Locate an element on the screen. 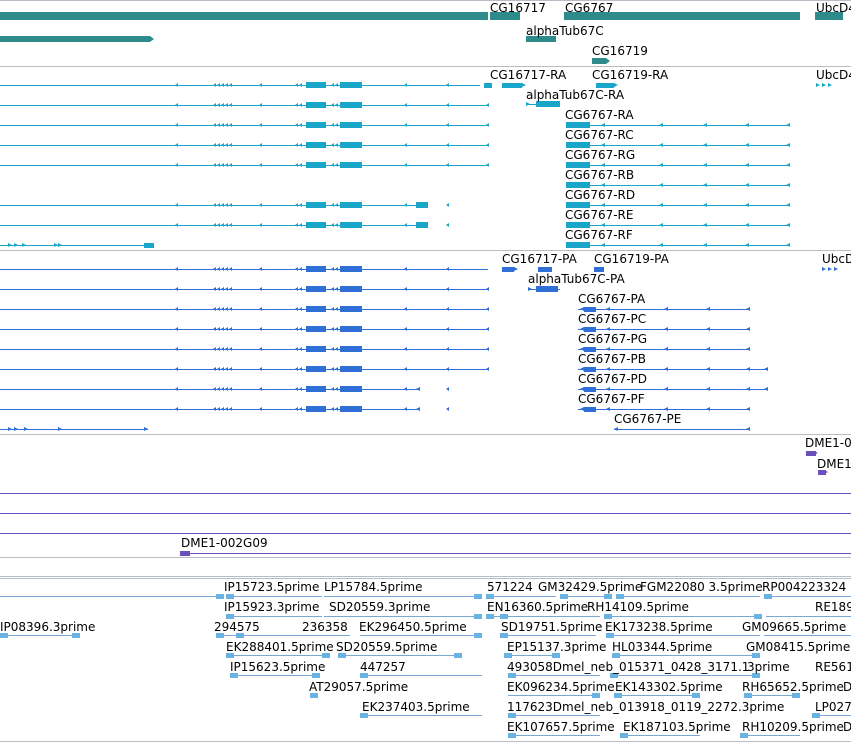 Image resolution: width=851 pixels, height=742 pixels. feature-label: CG16719-RA is located at coordinates (630, 75).